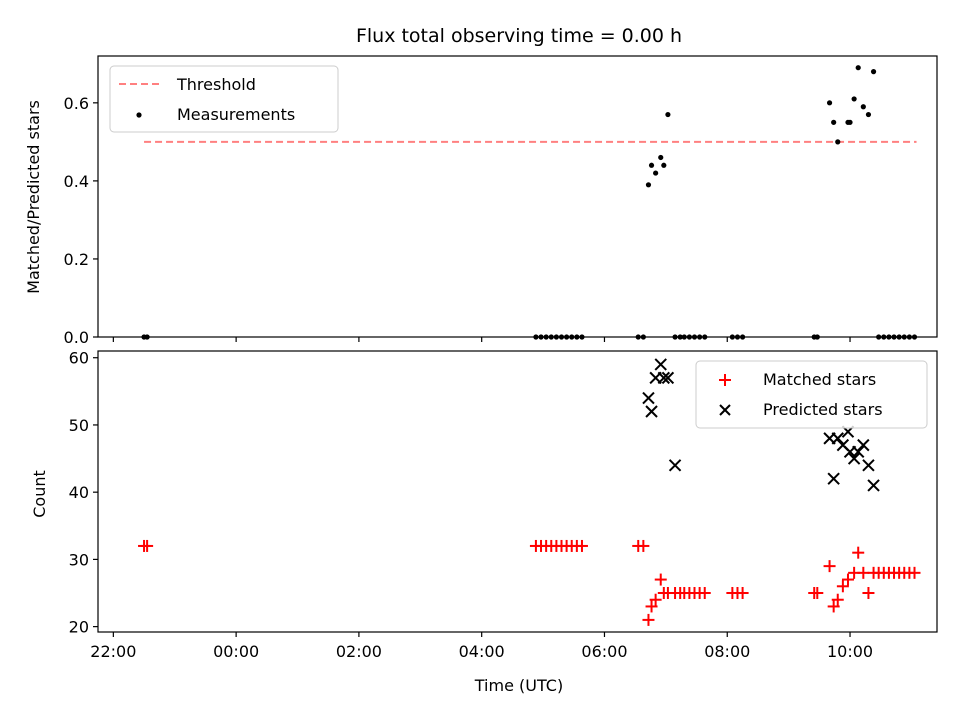  What do you see at coordinates (727, 651) in the screenshot?
I see `x-tick-label: 08:00` at bounding box center [727, 651].